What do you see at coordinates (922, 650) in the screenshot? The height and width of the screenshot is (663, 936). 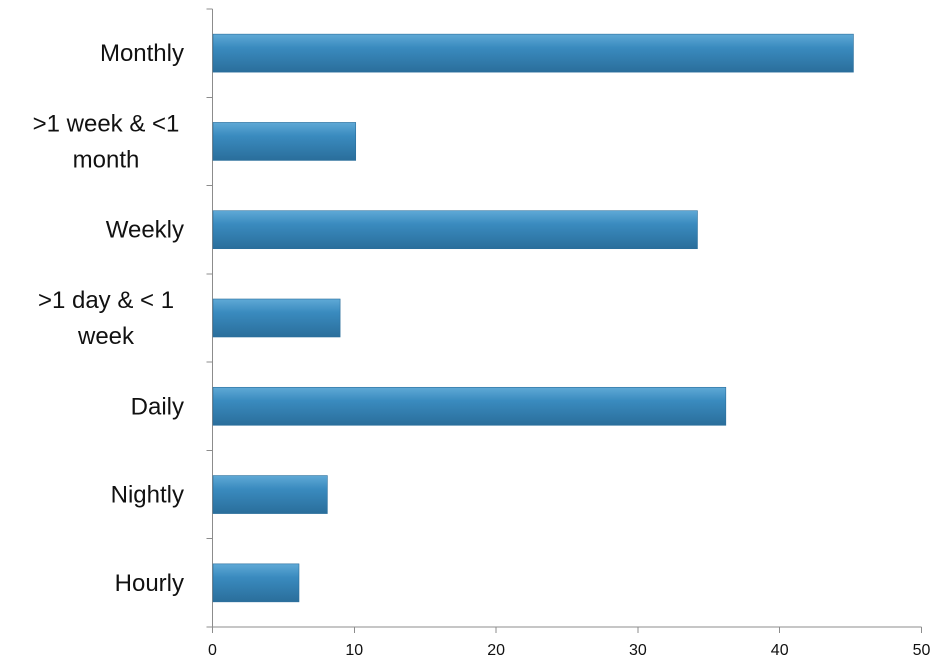 I see `x-tick-label: 50` at bounding box center [922, 650].